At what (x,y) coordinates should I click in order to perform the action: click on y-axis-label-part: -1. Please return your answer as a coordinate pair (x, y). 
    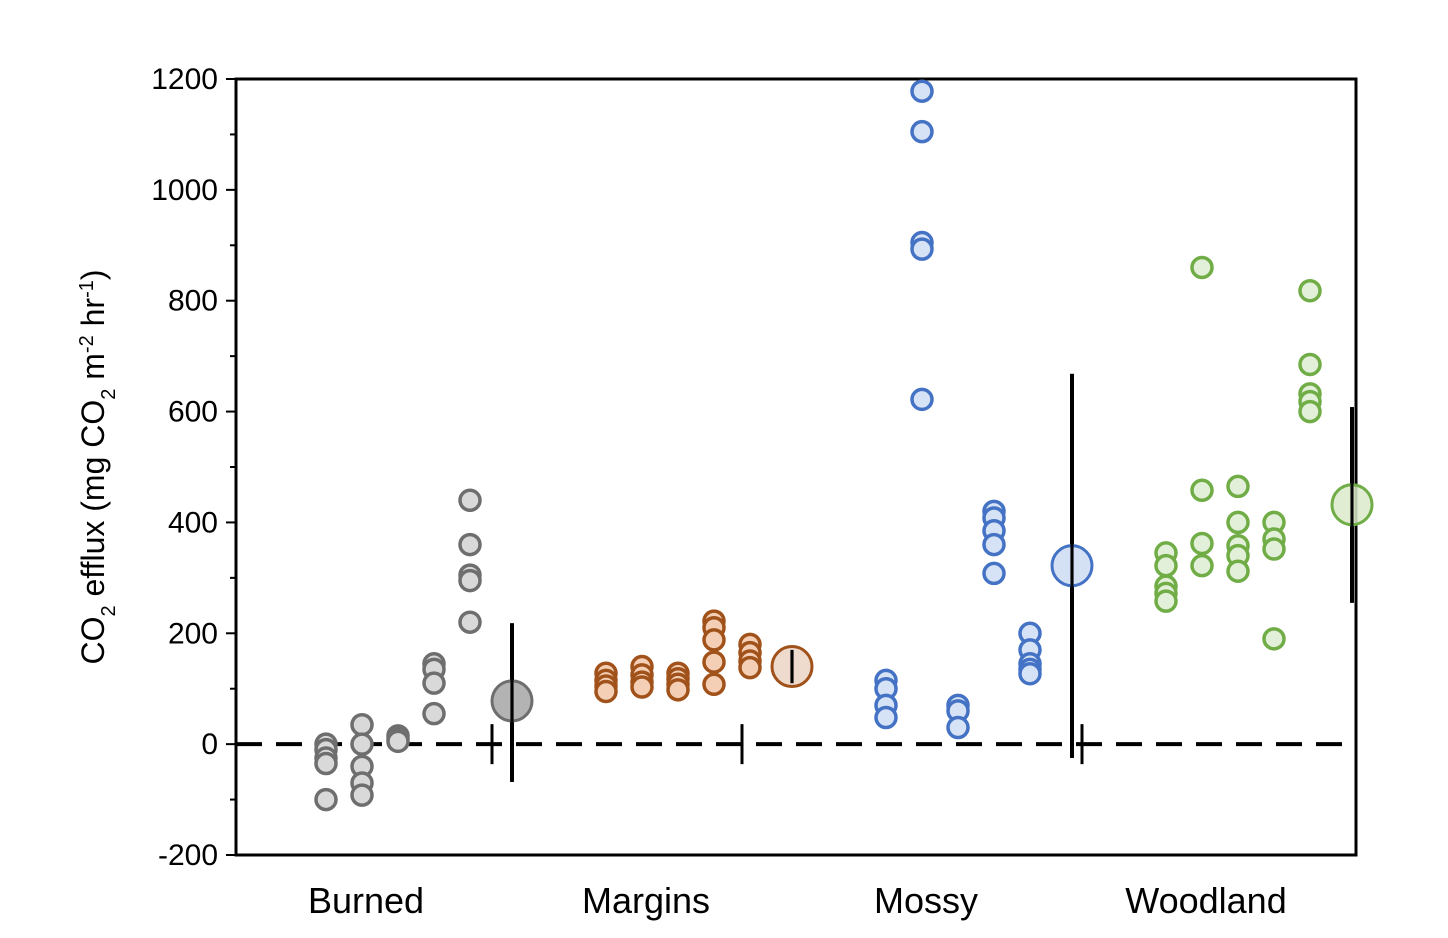
    Looking at the image, I should click on (87, 289).